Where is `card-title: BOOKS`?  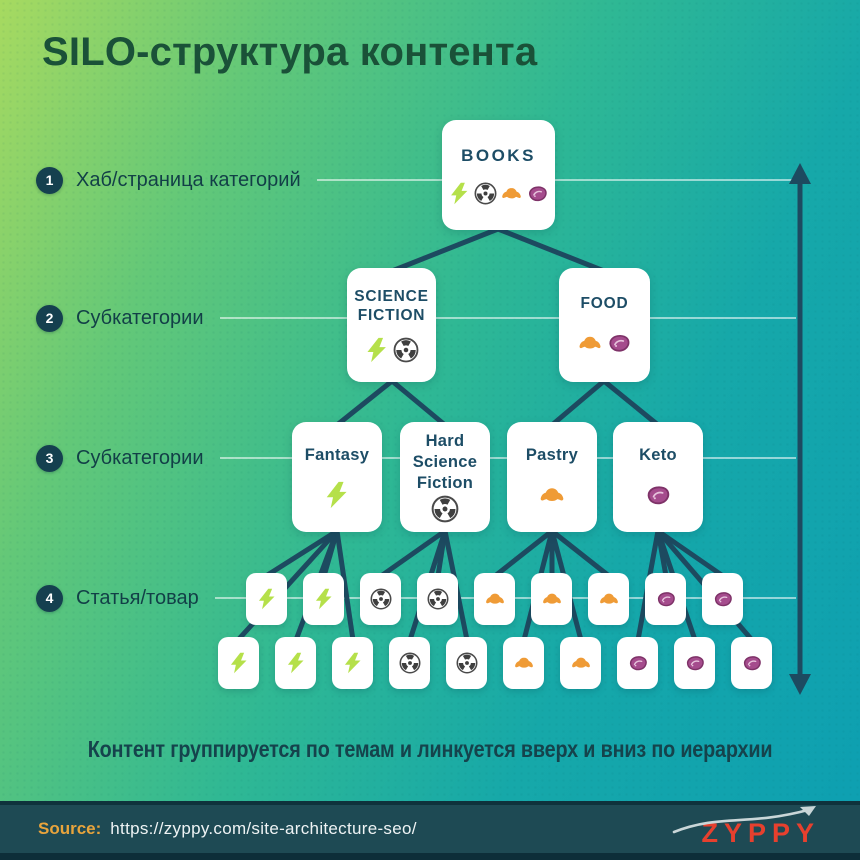 card-title: BOOKS is located at coordinates (498, 155).